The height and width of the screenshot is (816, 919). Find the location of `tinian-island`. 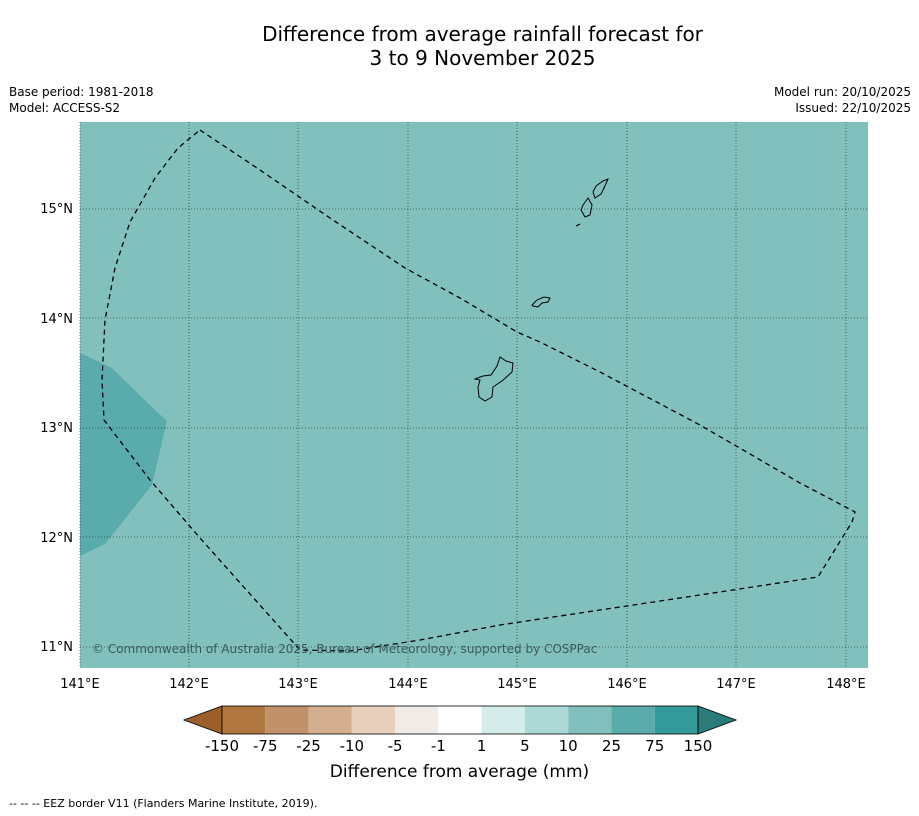

tinian-island is located at coordinates (586, 207).